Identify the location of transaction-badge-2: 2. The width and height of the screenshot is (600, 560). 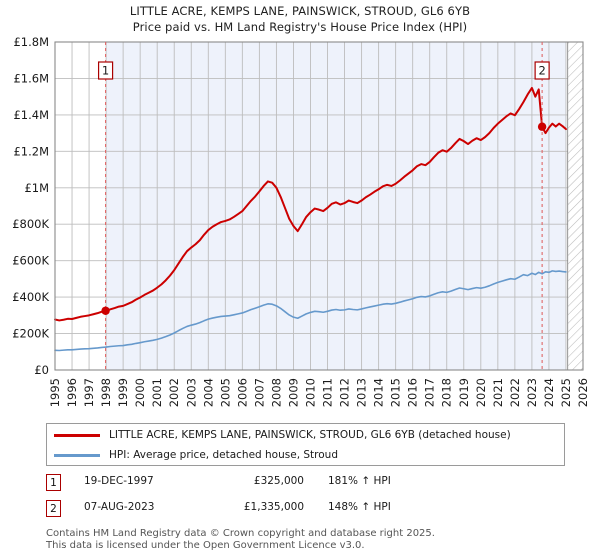
(53, 508).